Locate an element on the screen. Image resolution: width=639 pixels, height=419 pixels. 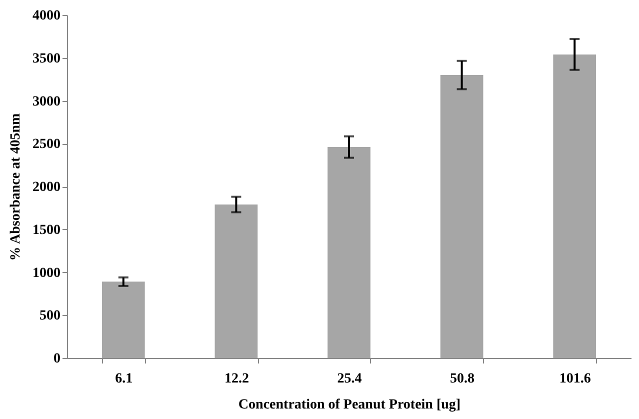
x-axis-title: Concentration of Peanut Protein [ug] is located at coordinates (349, 405).